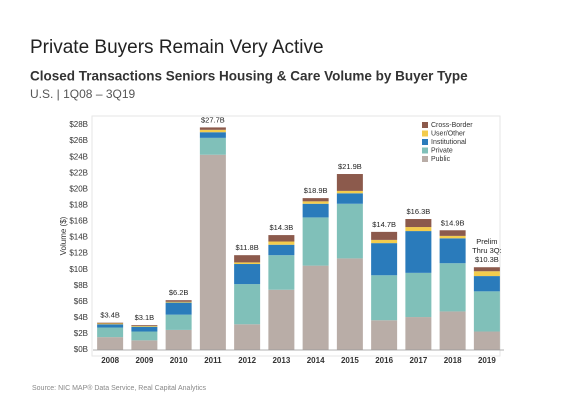  I want to click on y-tick-label: $0B, so click(81, 349).